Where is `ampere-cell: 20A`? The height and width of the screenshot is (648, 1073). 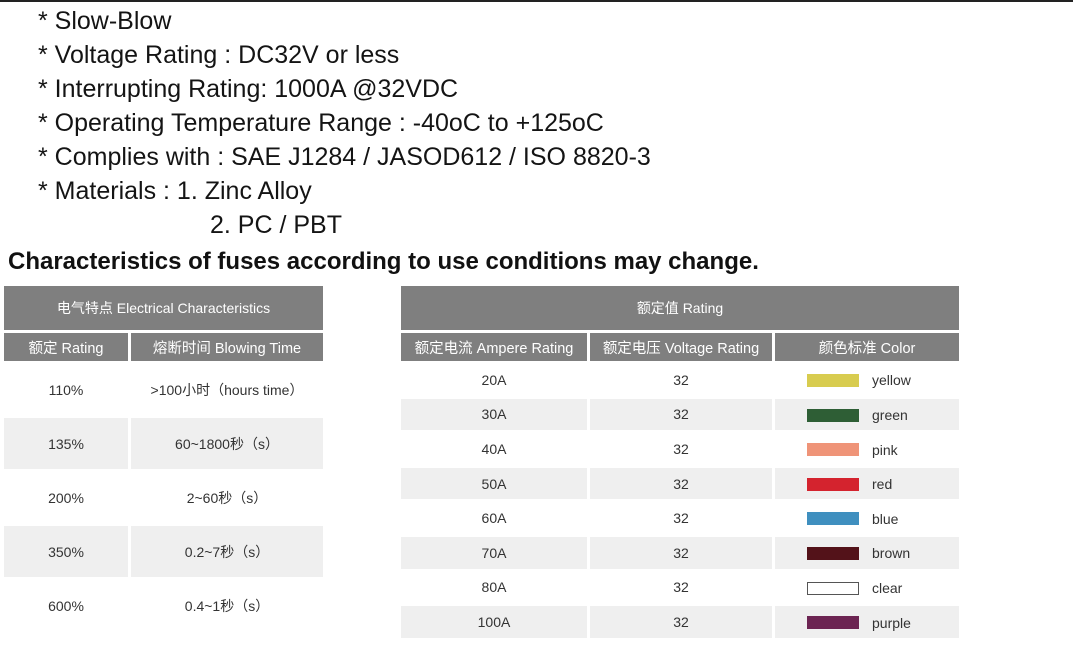 ampere-cell: 20A is located at coordinates (494, 379).